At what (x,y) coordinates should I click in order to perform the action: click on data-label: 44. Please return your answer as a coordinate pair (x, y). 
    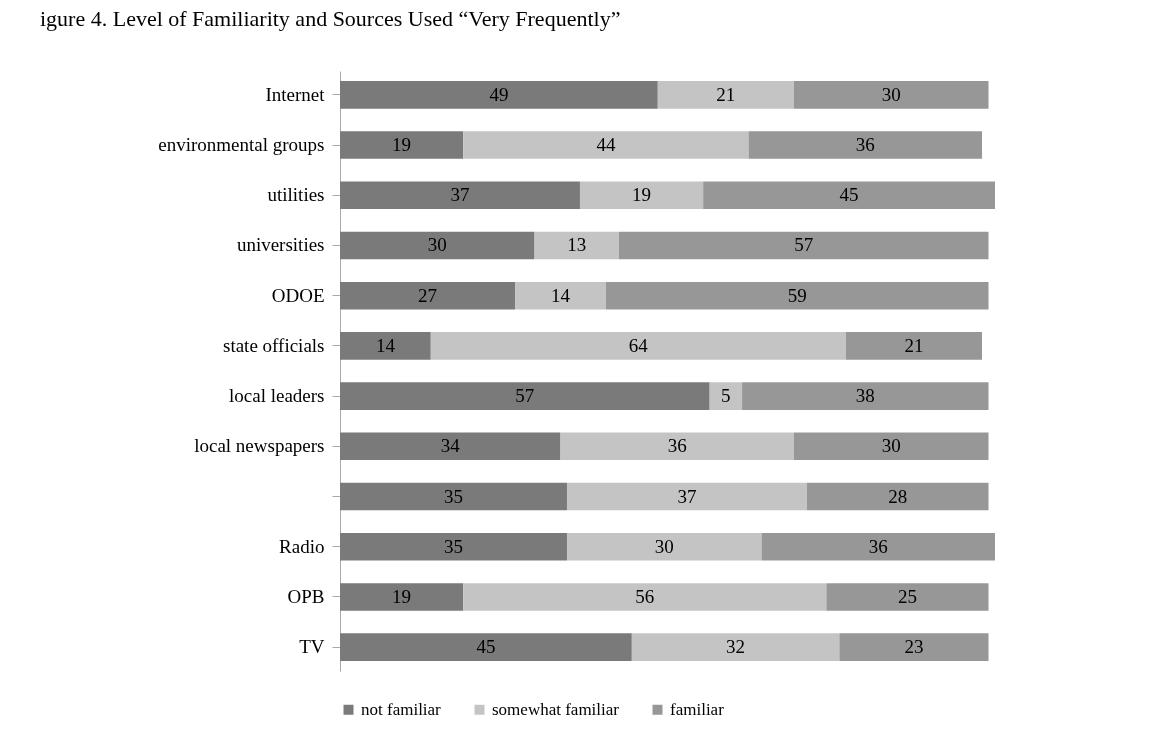
    Looking at the image, I should click on (606, 145).